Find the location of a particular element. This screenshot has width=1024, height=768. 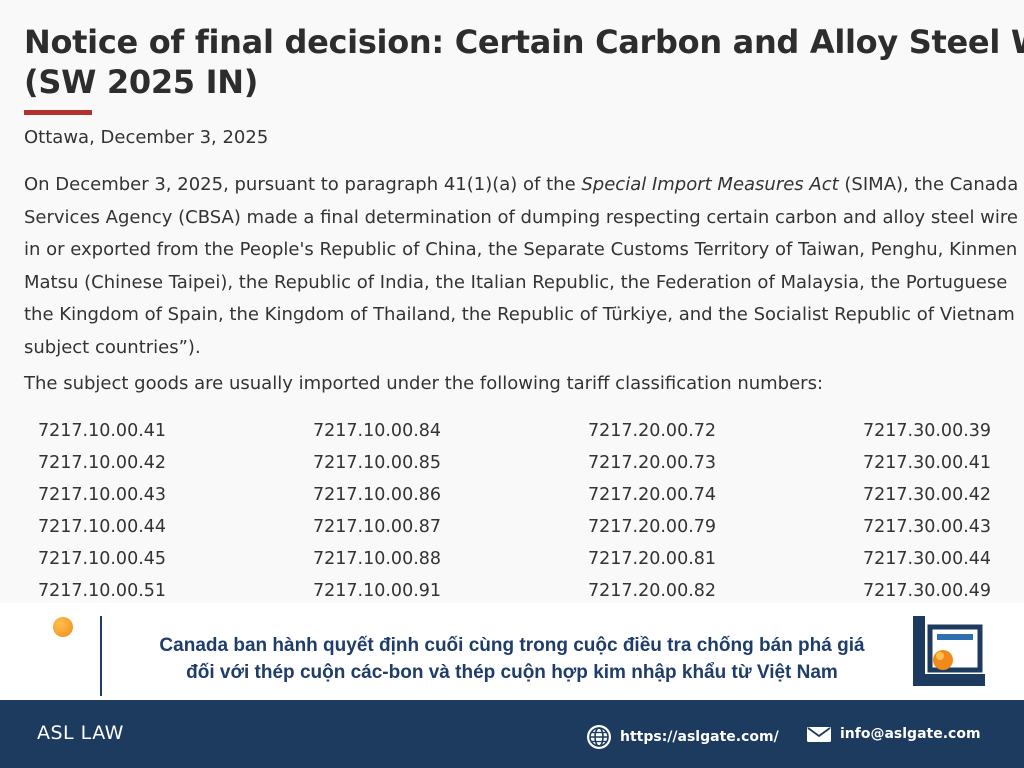

website-link: https://aslgate.com/ is located at coordinates (682, 737).